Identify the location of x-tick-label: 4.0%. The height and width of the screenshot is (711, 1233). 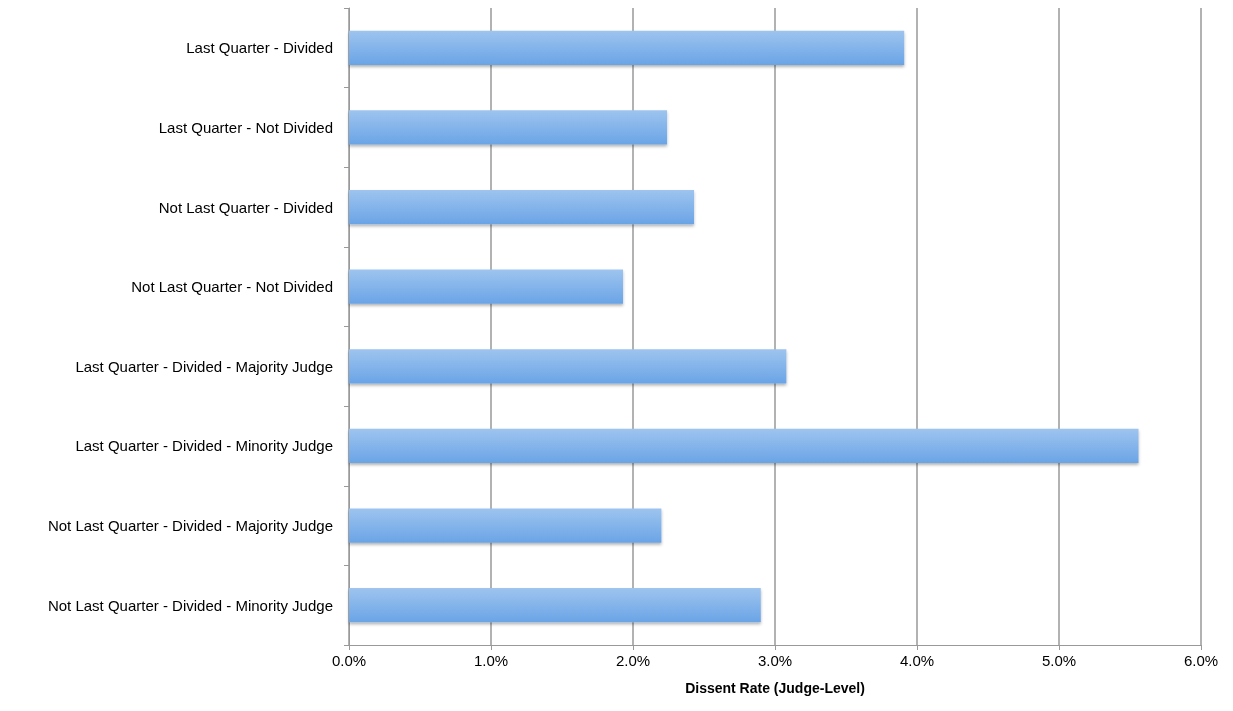
(917, 660).